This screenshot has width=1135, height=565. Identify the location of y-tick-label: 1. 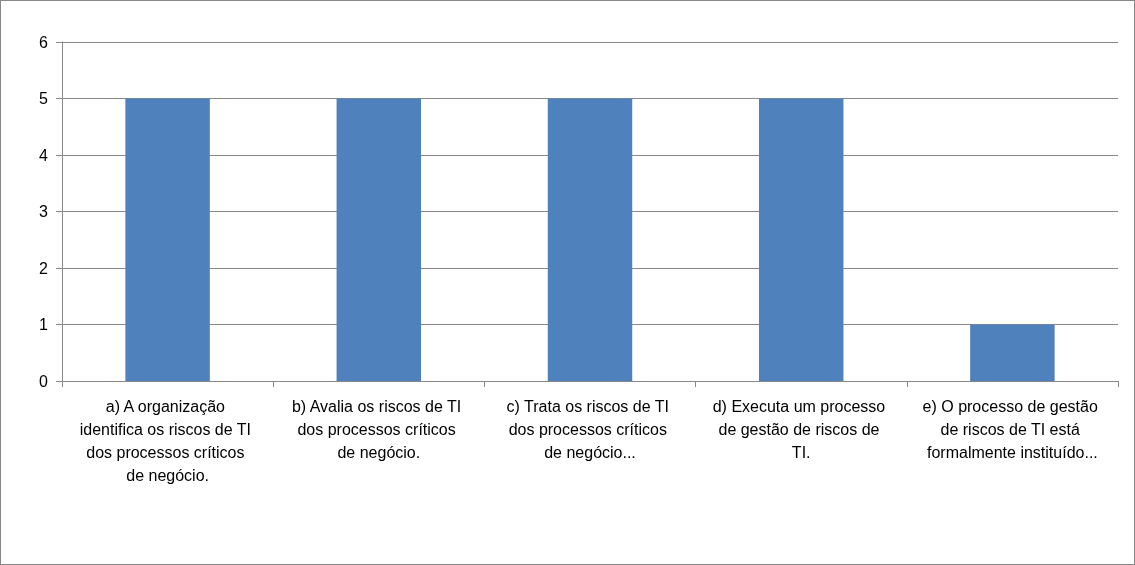
(44, 324).